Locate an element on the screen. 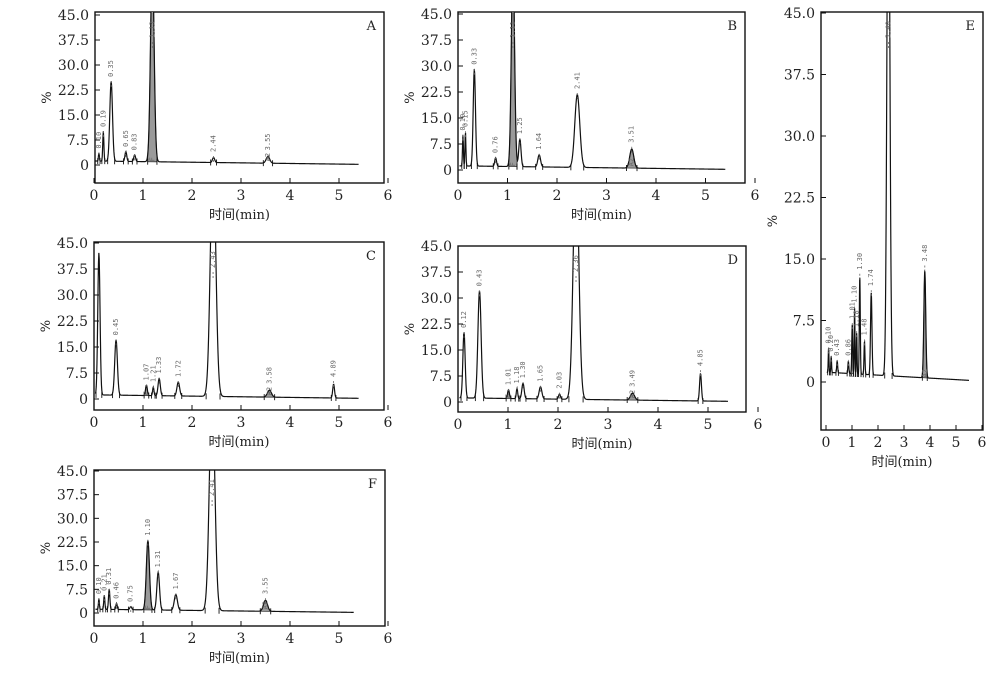  peak-rt-label: 1.74 is located at coordinates (871, 277).